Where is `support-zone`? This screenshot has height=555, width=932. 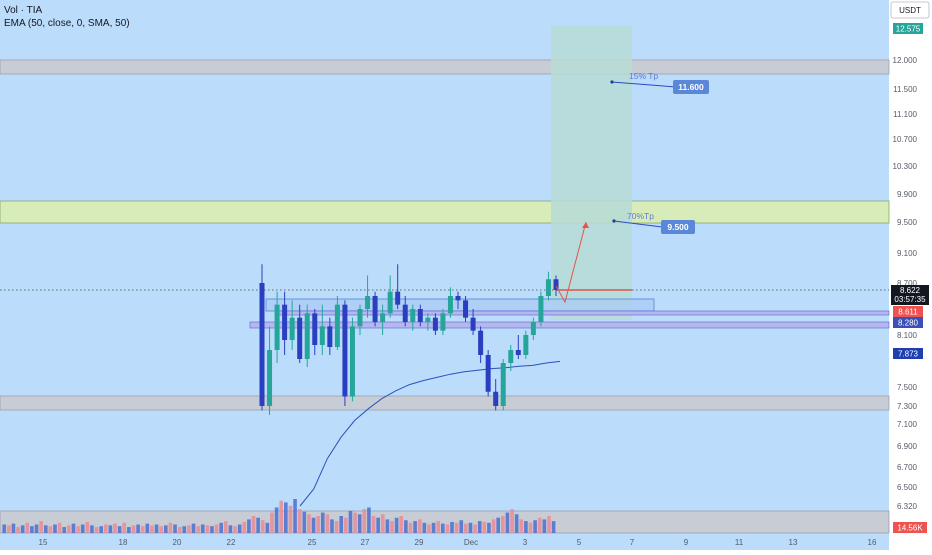
support-zone is located at coordinates (445, 403).